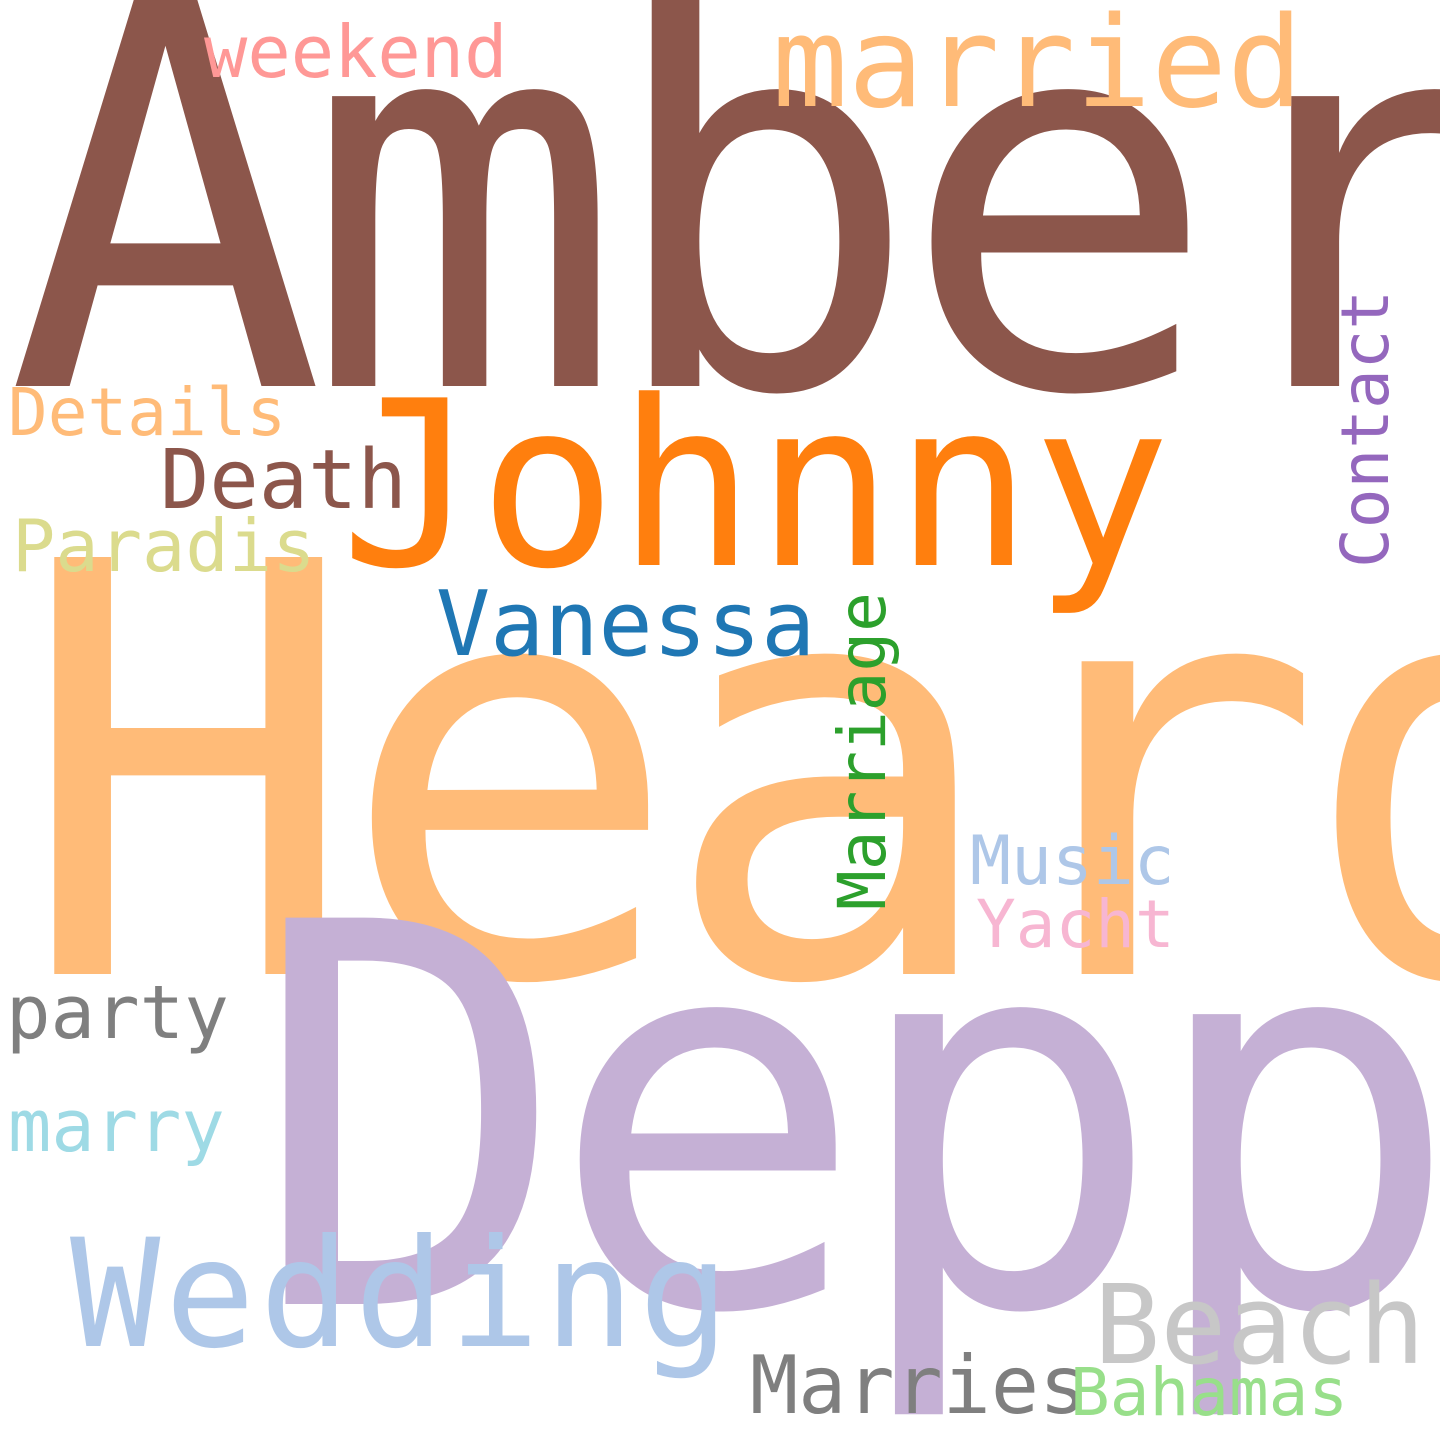 This screenshot has width=1440, height=1440. I want to click on word-johnny: Johnny, so click(755, 487).